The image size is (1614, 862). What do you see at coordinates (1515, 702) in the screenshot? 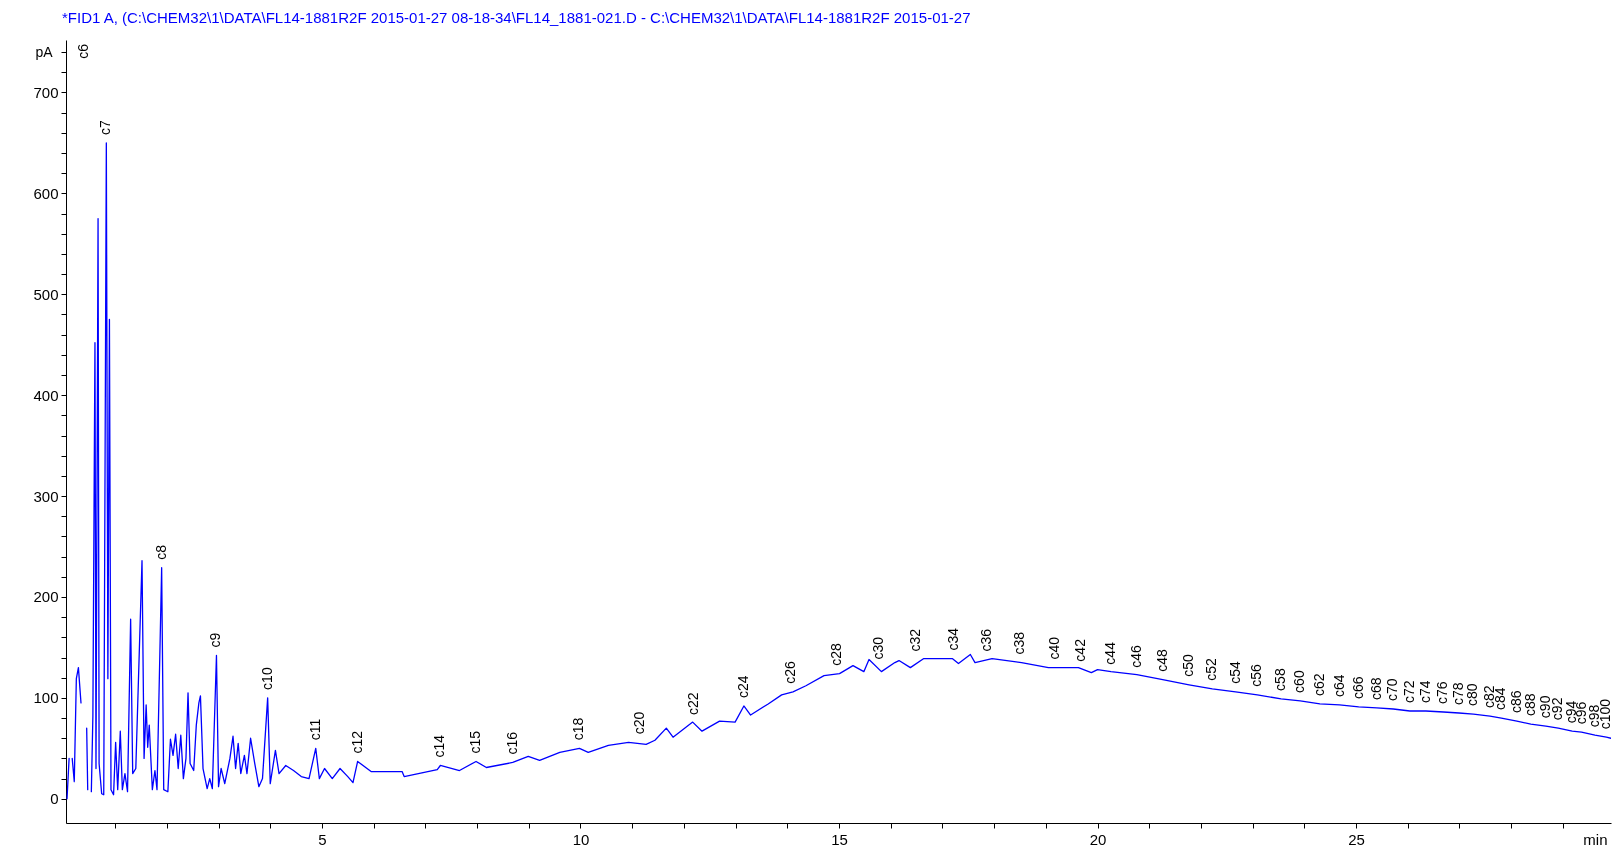
I see `annotation: c86` at bounding box center [1515, 702].